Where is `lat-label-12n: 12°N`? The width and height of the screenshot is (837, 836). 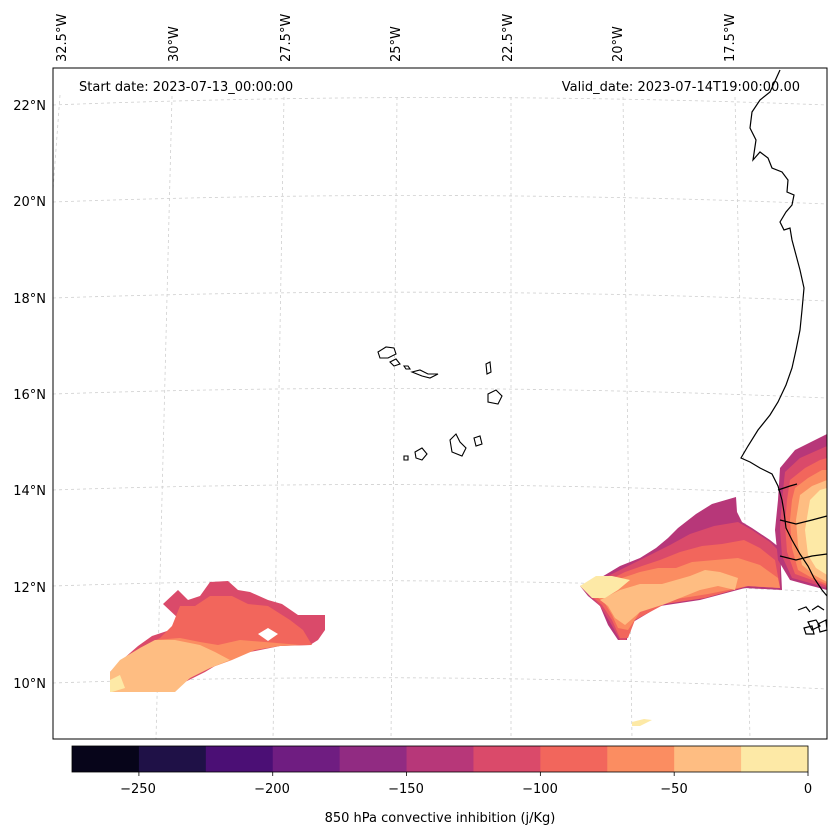
lat-label-12n: 12°N is located at coordinates (29, 588).